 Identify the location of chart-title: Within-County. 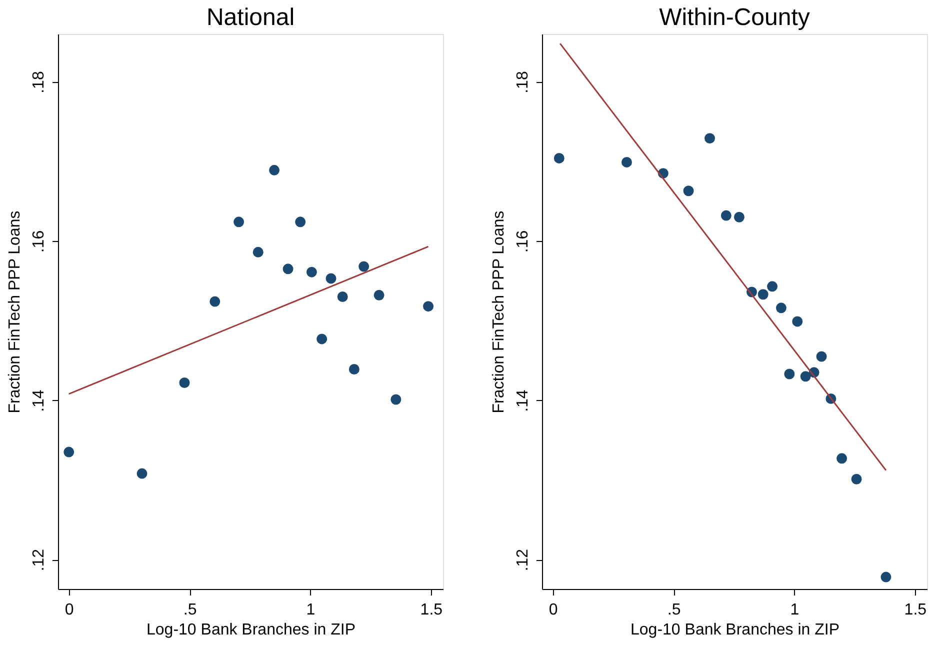
(734, 17).